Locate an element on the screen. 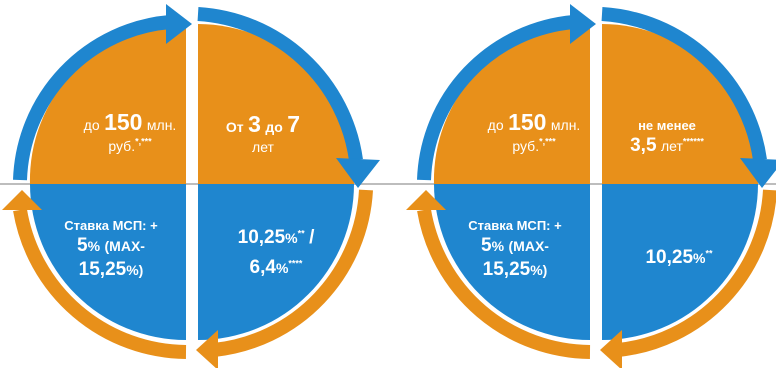 Image resolution: width=776 pixels, height=368 pixels. left-br-n1: ** is located at coordinates (301, 233).